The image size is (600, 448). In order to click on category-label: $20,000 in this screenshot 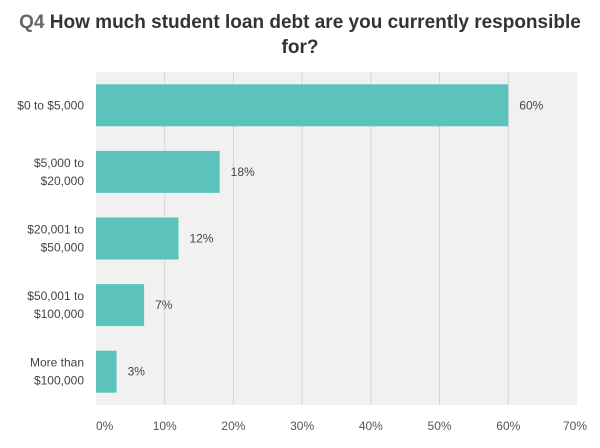, I will do `click(63, 181)`.